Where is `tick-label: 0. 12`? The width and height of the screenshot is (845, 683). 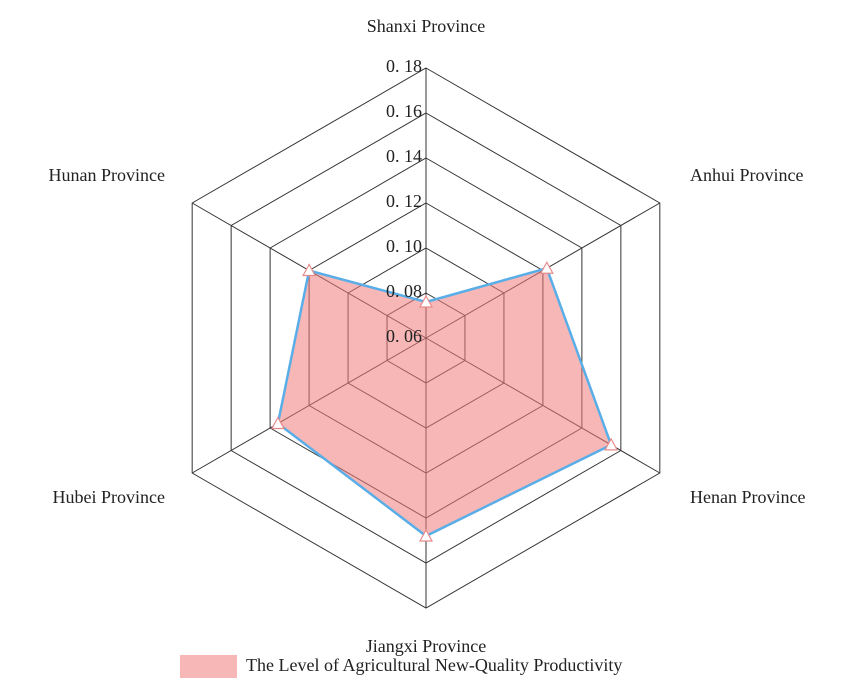
tick-label: 0. 12 is located at coordinates (404, 201).